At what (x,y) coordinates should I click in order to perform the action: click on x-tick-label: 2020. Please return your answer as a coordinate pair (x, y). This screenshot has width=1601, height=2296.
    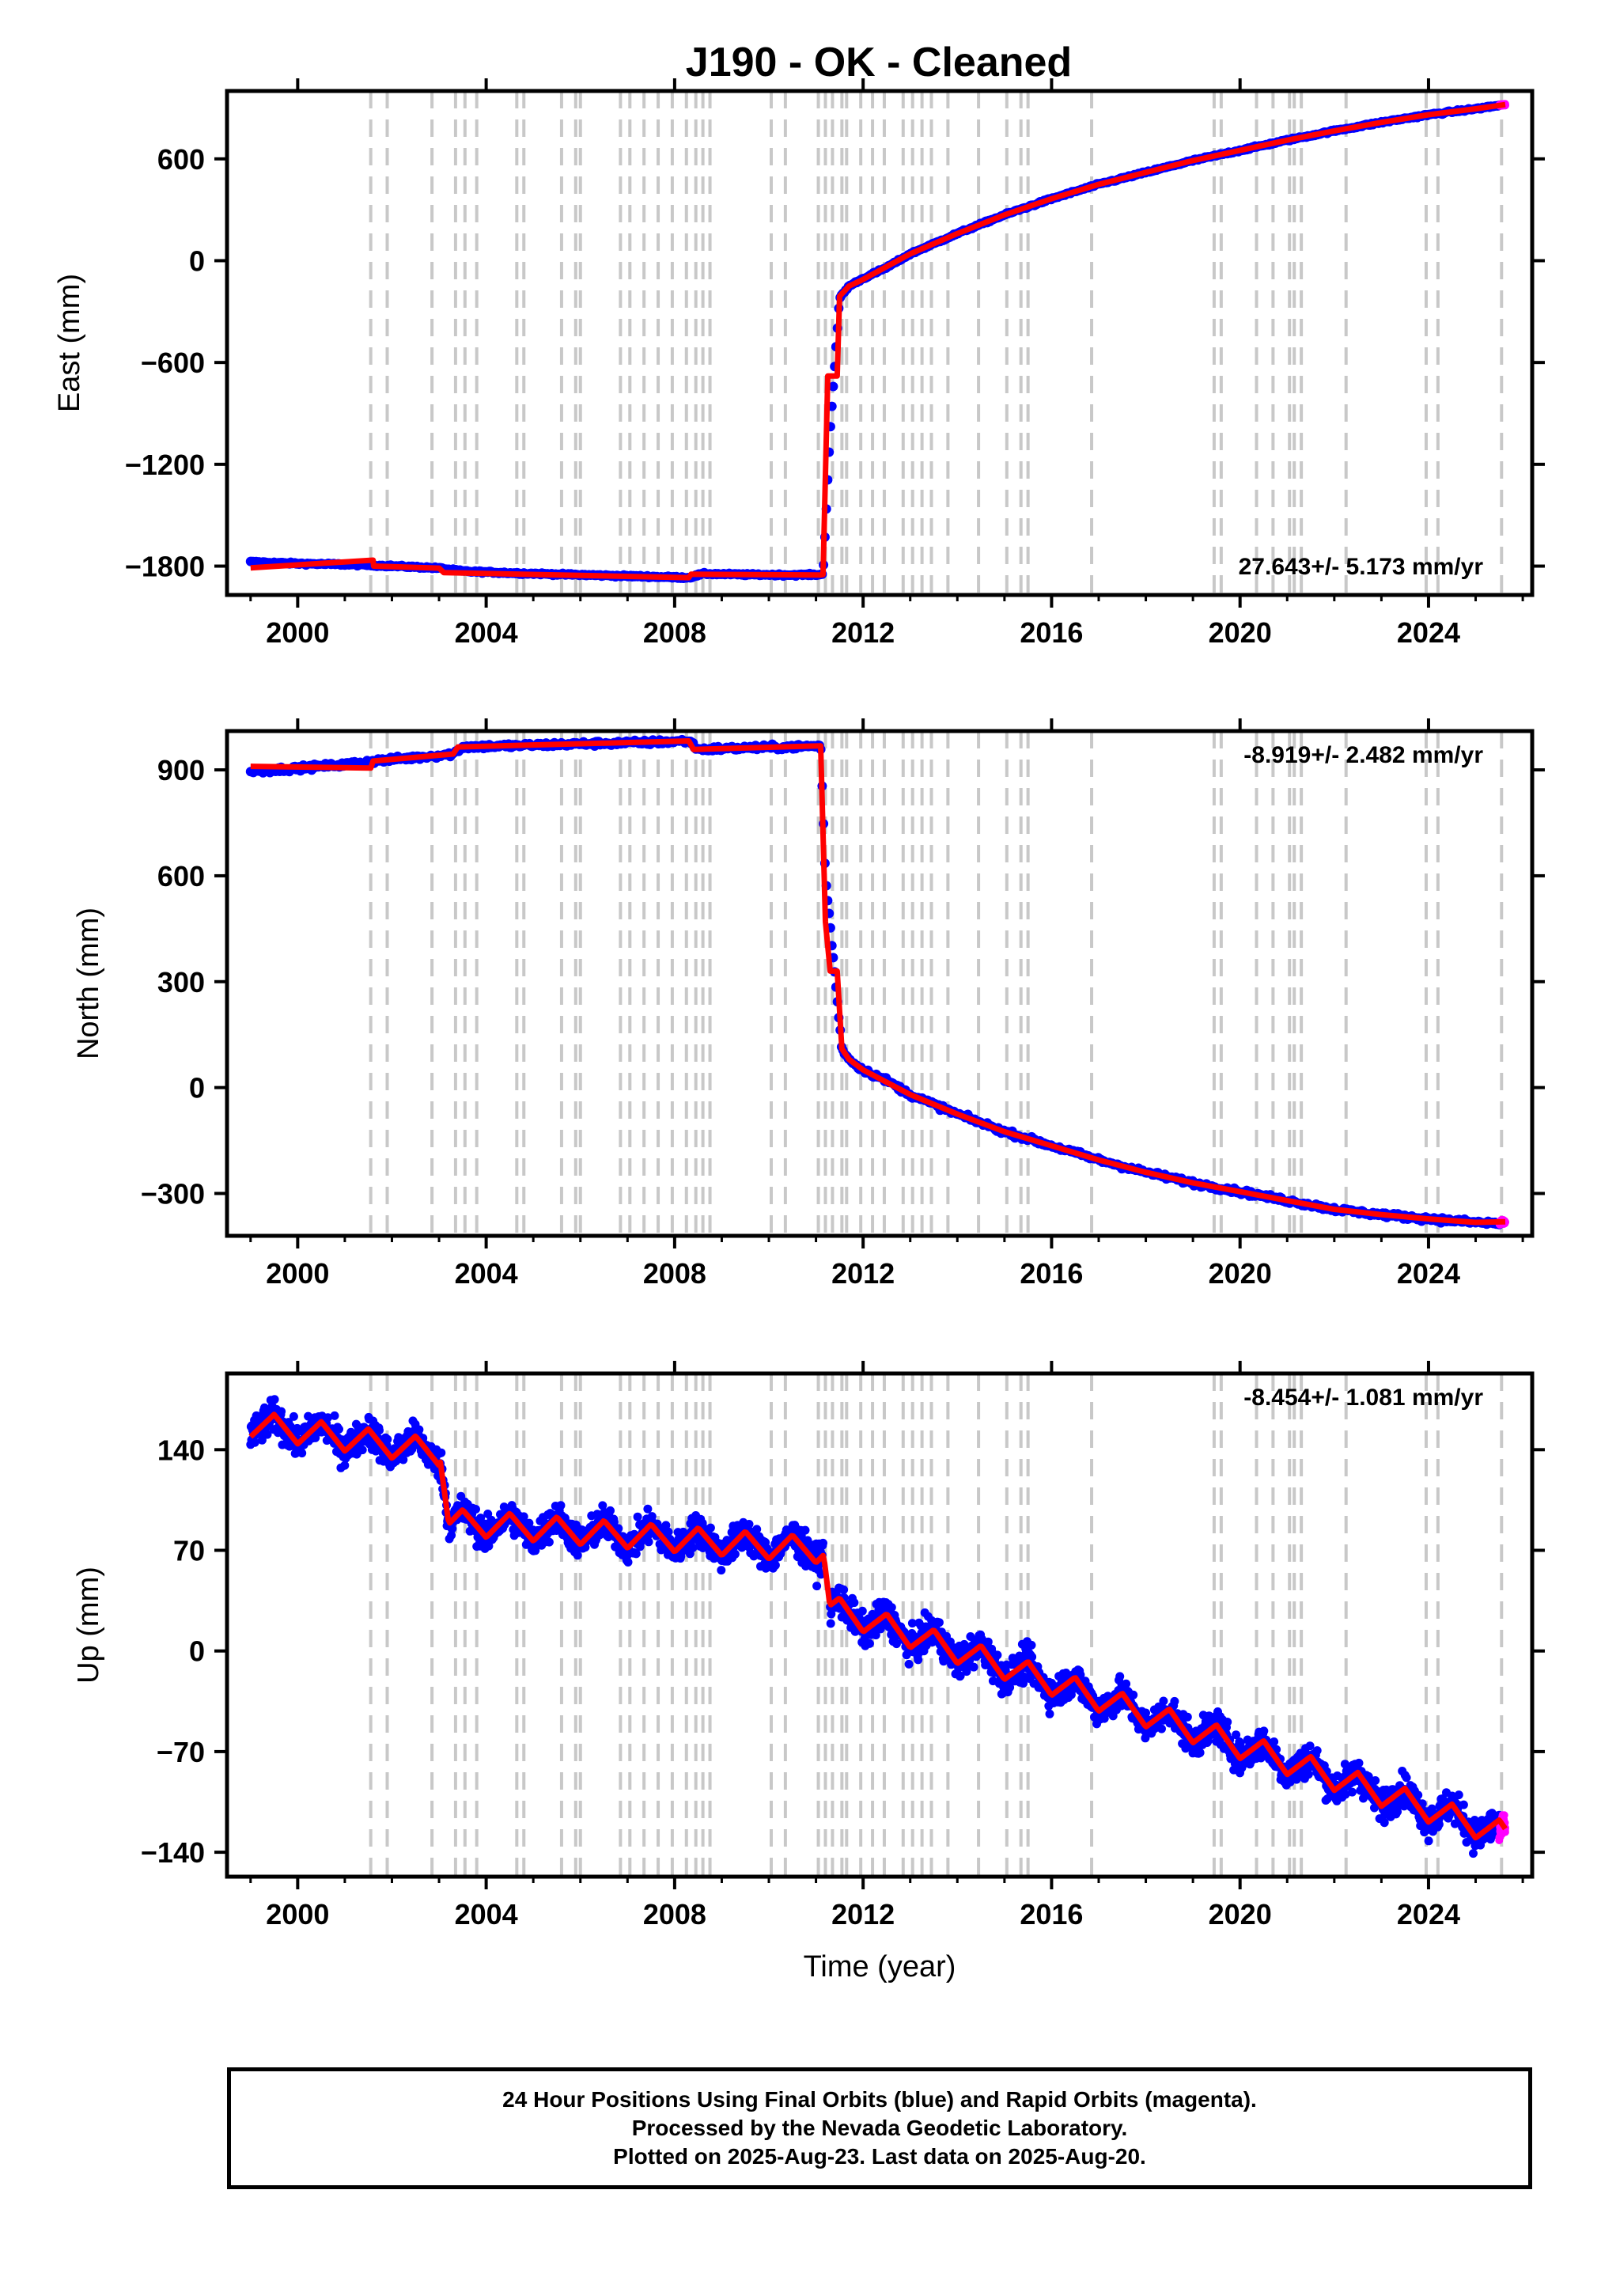
    Looking at the image, I should click on (1241, 632).